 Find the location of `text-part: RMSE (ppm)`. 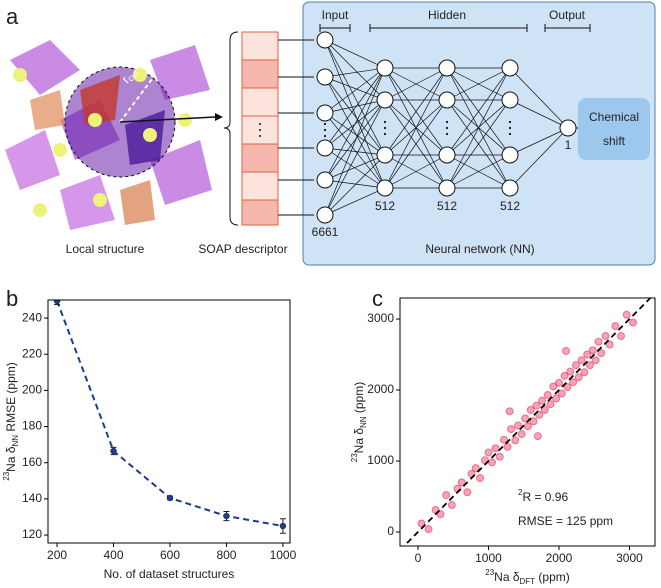

text-part: RMSE (ppm) is located at coordinates (11, 398).